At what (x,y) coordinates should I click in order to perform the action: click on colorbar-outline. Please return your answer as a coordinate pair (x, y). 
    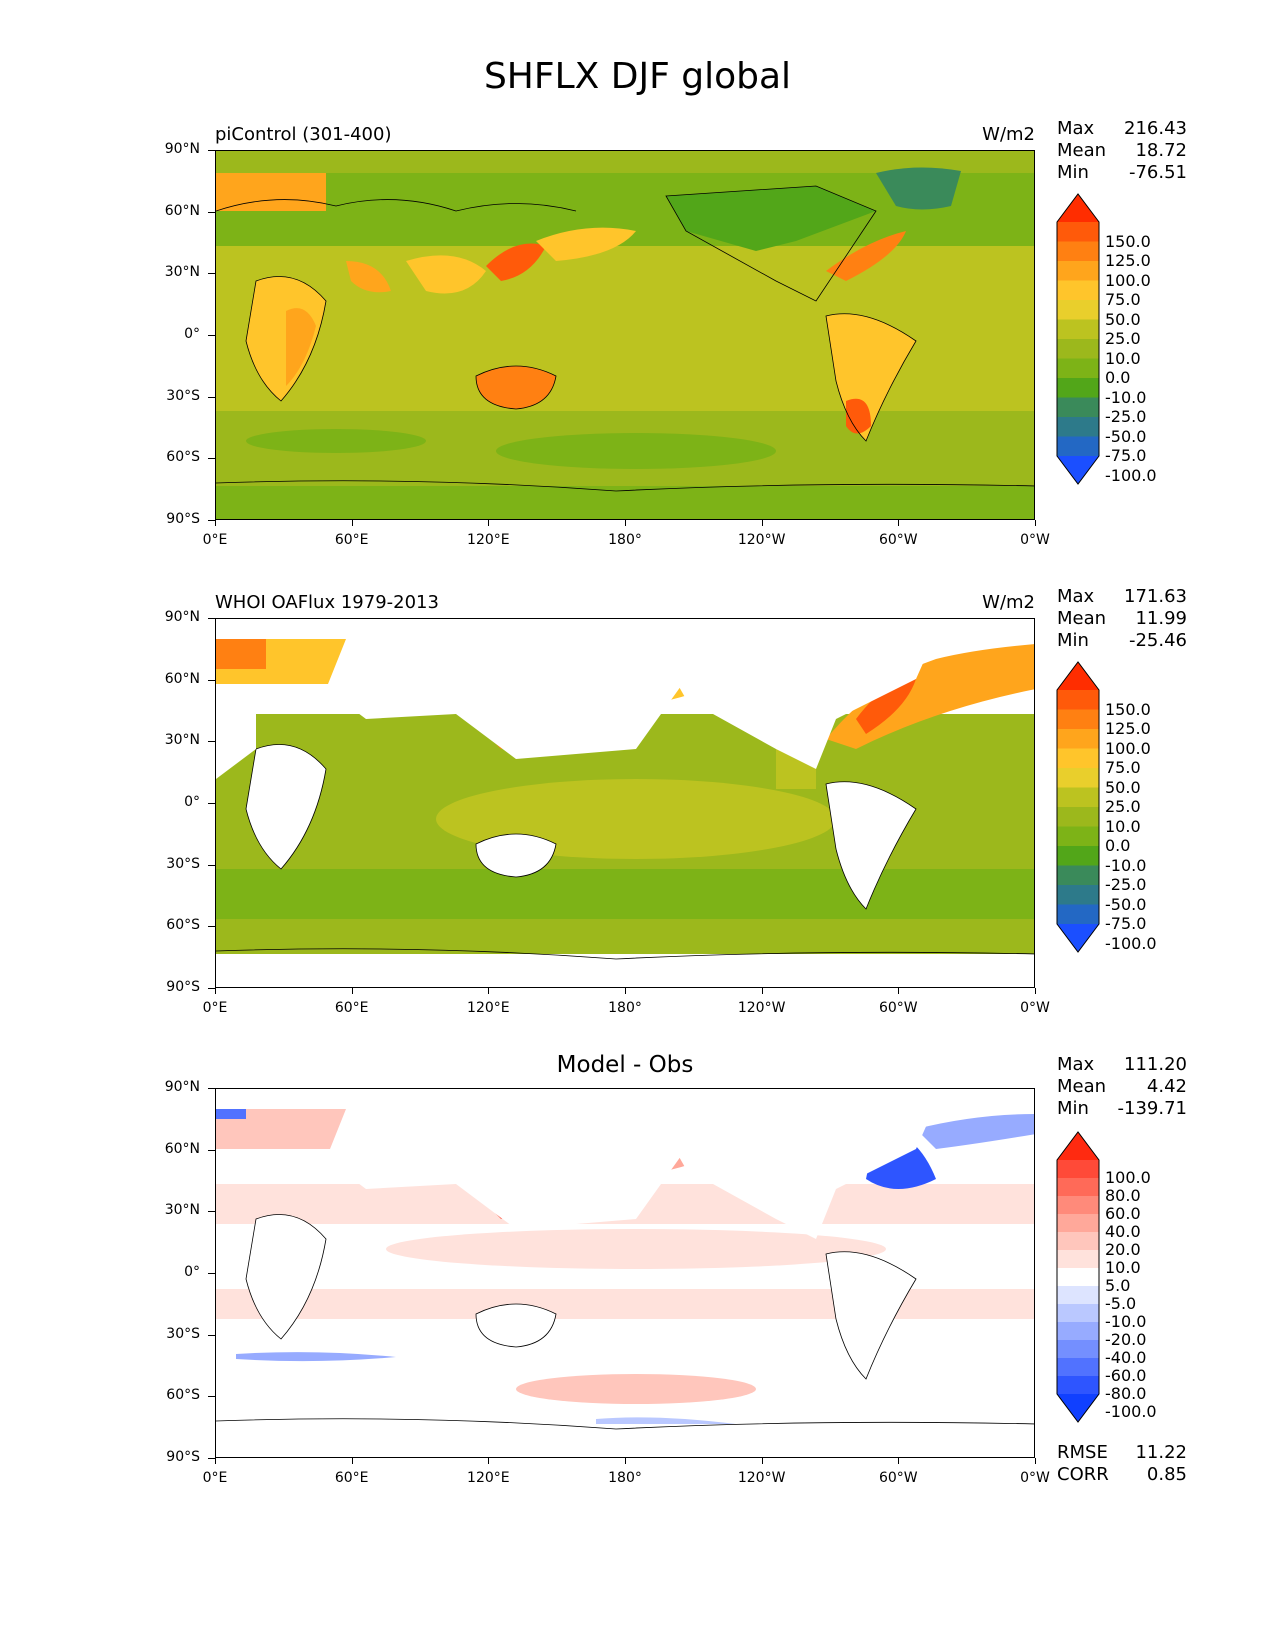
    Looking at the image, I should click on (1078, 1277).